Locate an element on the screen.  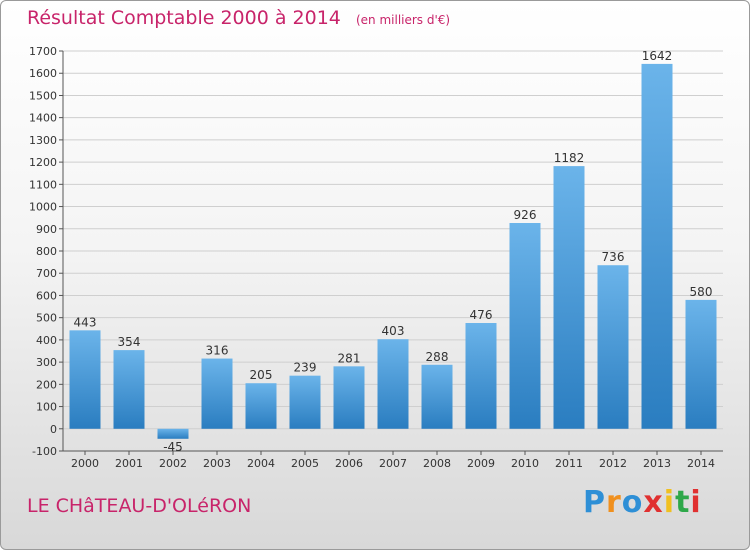
data-label-2014: 580 is located at coordinates (701, 292).